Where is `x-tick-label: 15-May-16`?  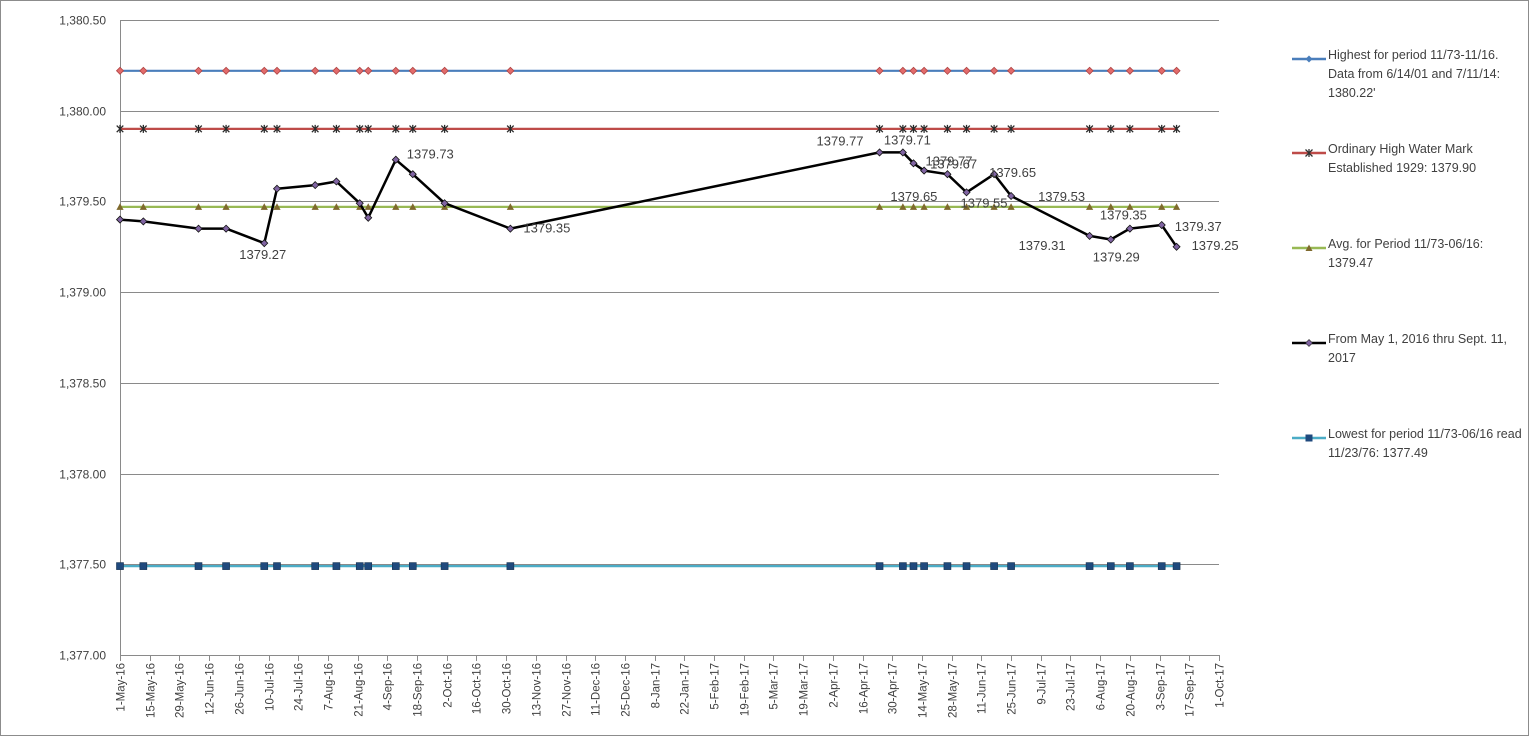 x-tick-label: 15-May-16 is located at coordinates (152, 690).